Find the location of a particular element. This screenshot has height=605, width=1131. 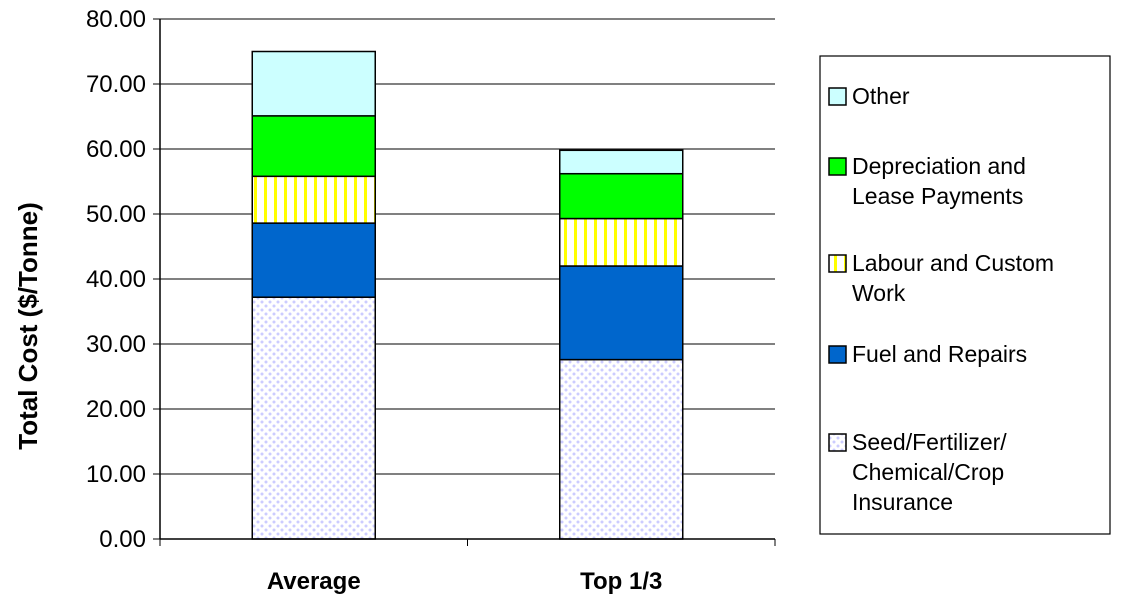

x-category-label: Top 1/3 is located at coordinates (621, 581).